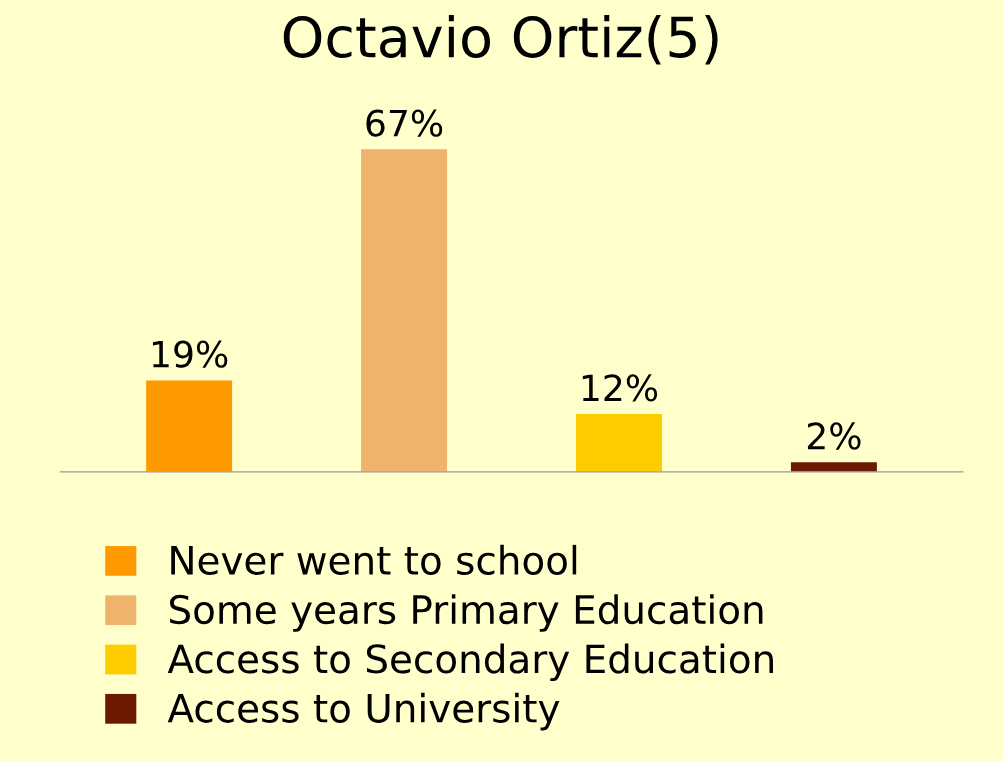  Describe the element at coordinates (190, 354) in the screenshot. I see `data-label: 19%` at that location.